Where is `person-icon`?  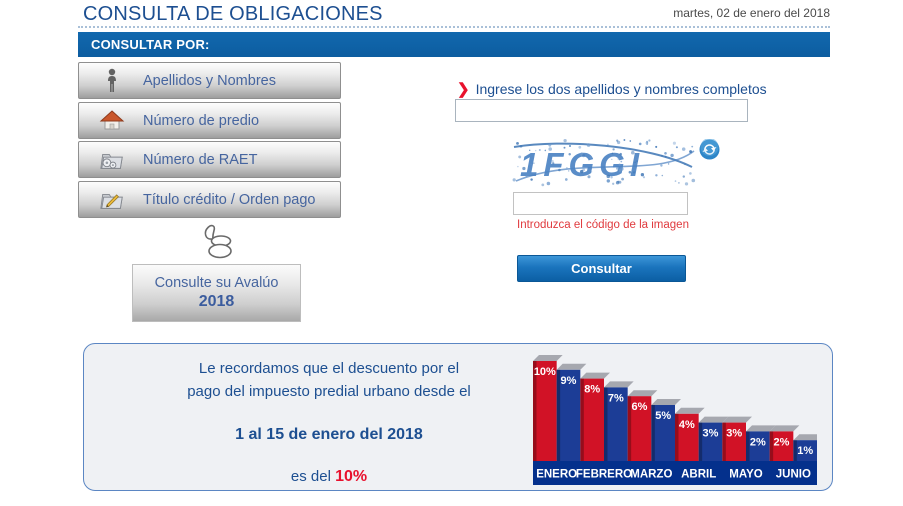 person-icon is located at coordinates (112, 81).